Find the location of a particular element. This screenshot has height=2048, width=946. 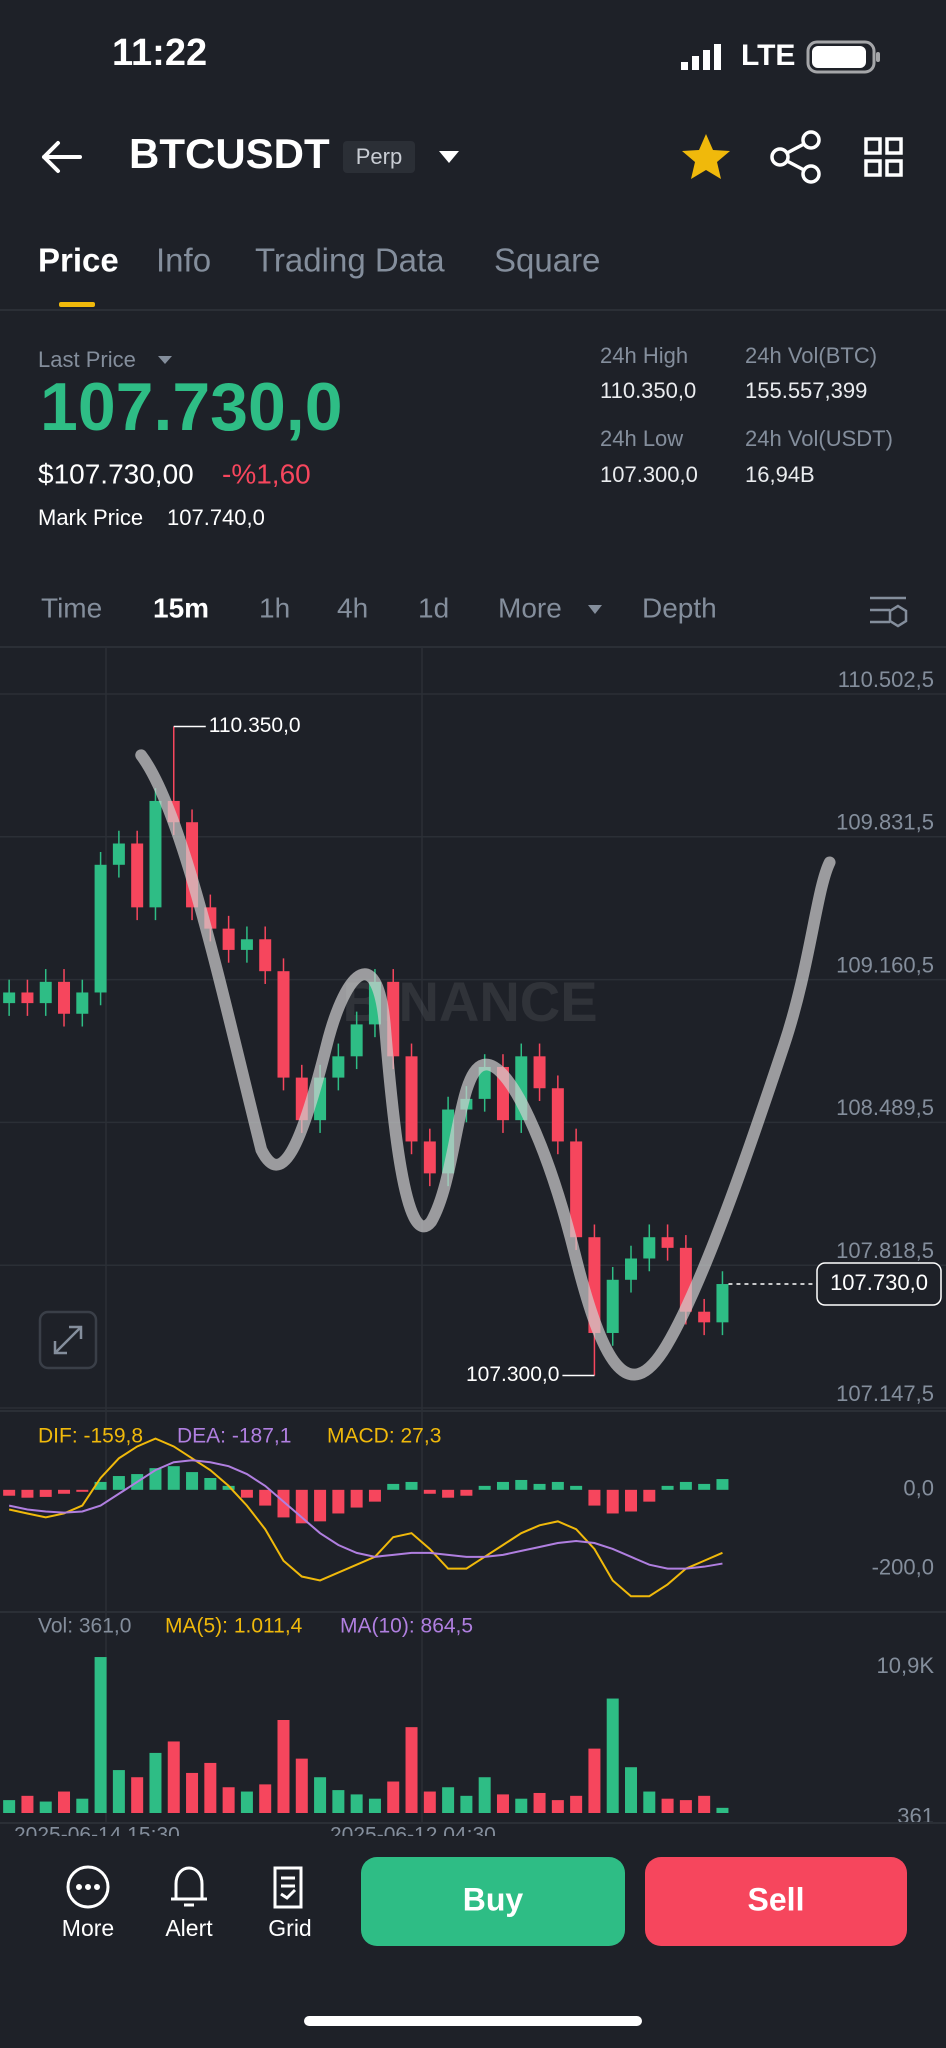

interval-option: Depth is located at coordinates (679, 607).